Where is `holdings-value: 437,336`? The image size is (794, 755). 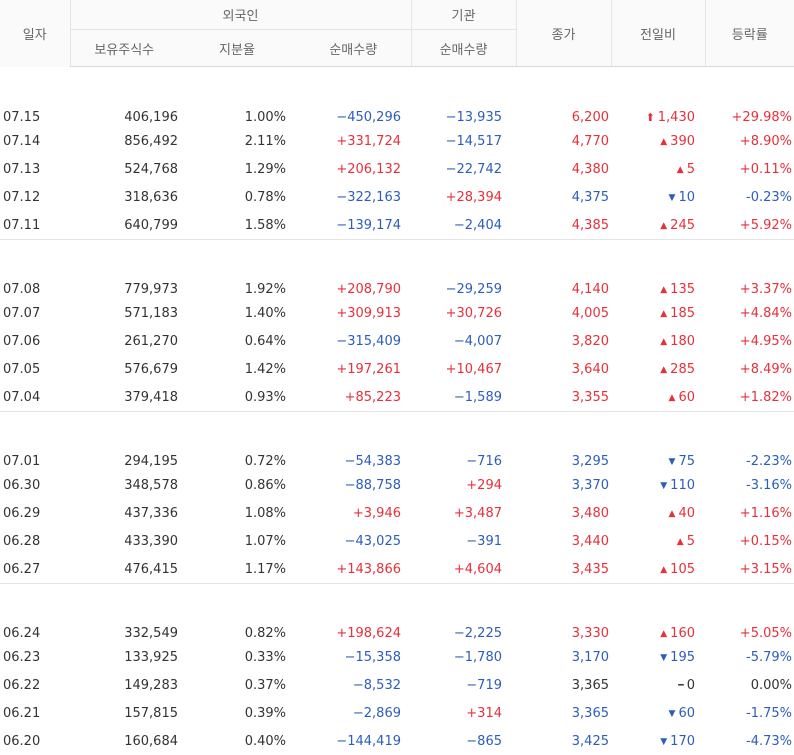
holdings-value: 437,336 is located at coordinates (151, 513).